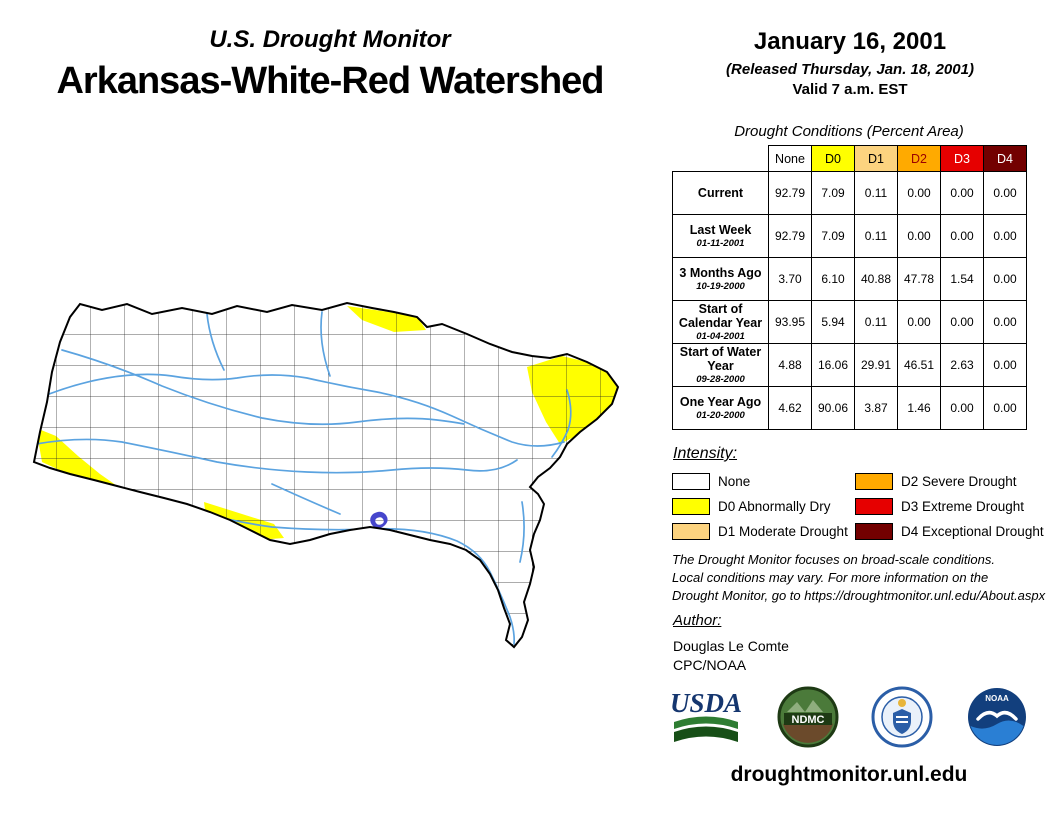 The height and width of the screenshot is (816, 1056). I want to click on noaa-logo: NOAA, so click(996, 717).